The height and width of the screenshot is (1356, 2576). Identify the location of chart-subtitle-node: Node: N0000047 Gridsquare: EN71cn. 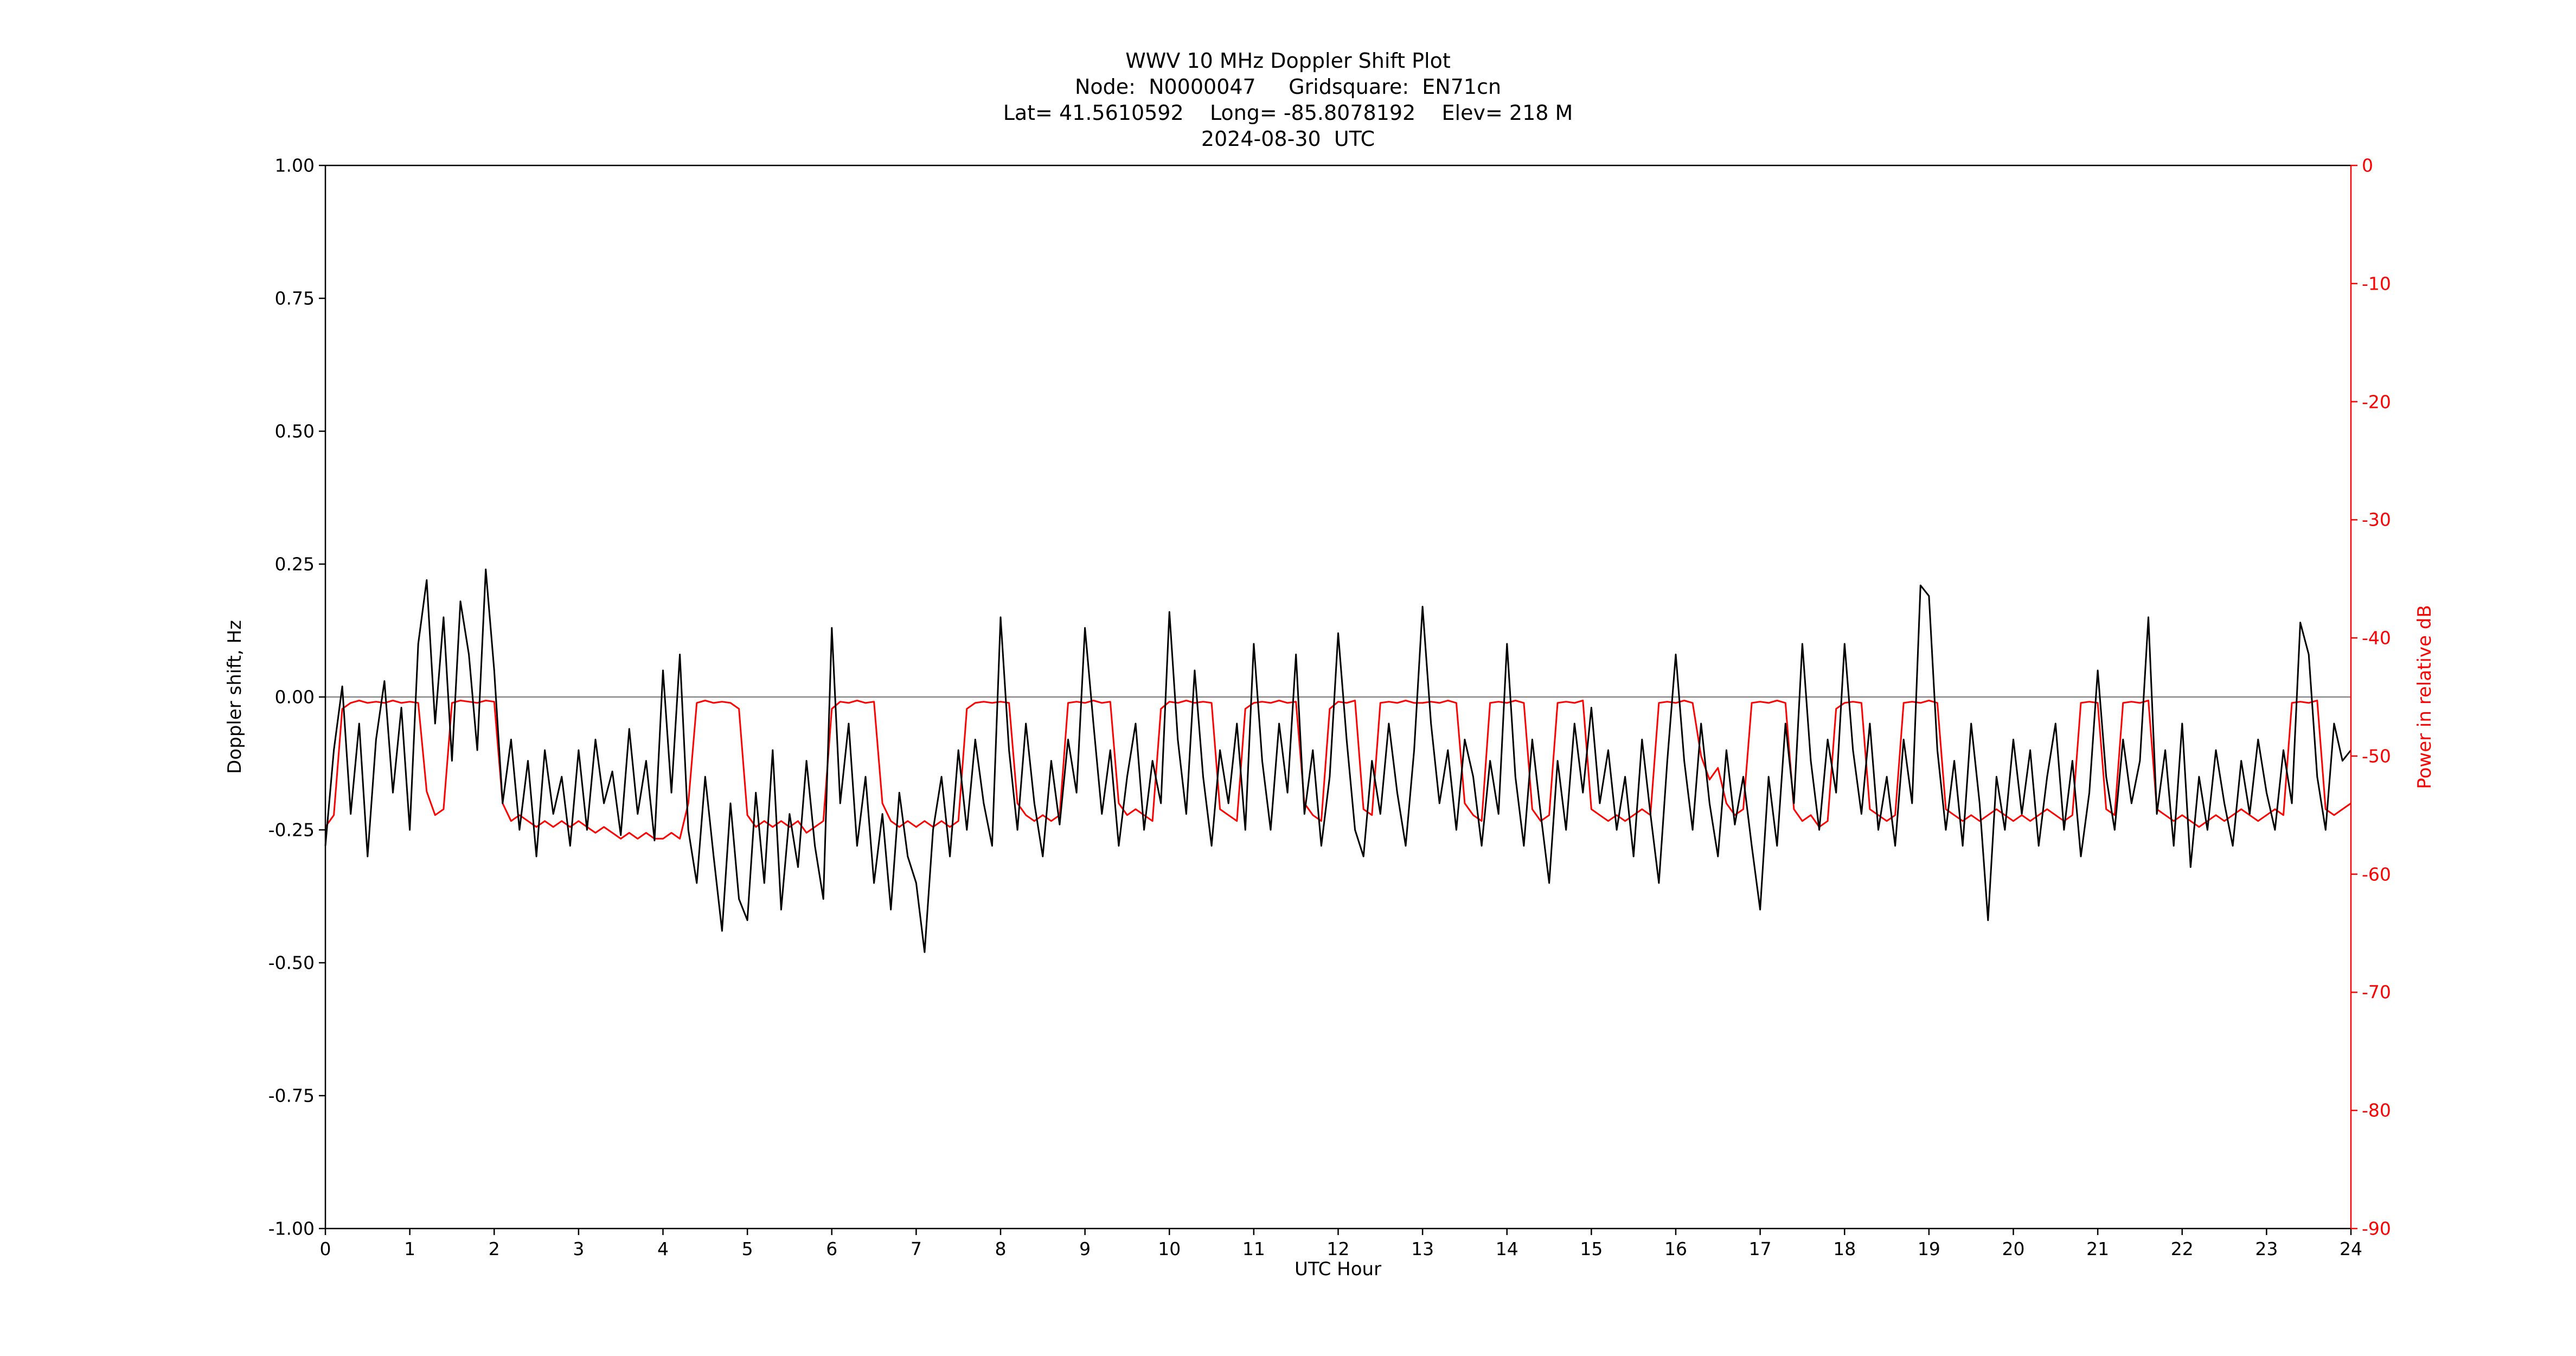
(1288, 87).